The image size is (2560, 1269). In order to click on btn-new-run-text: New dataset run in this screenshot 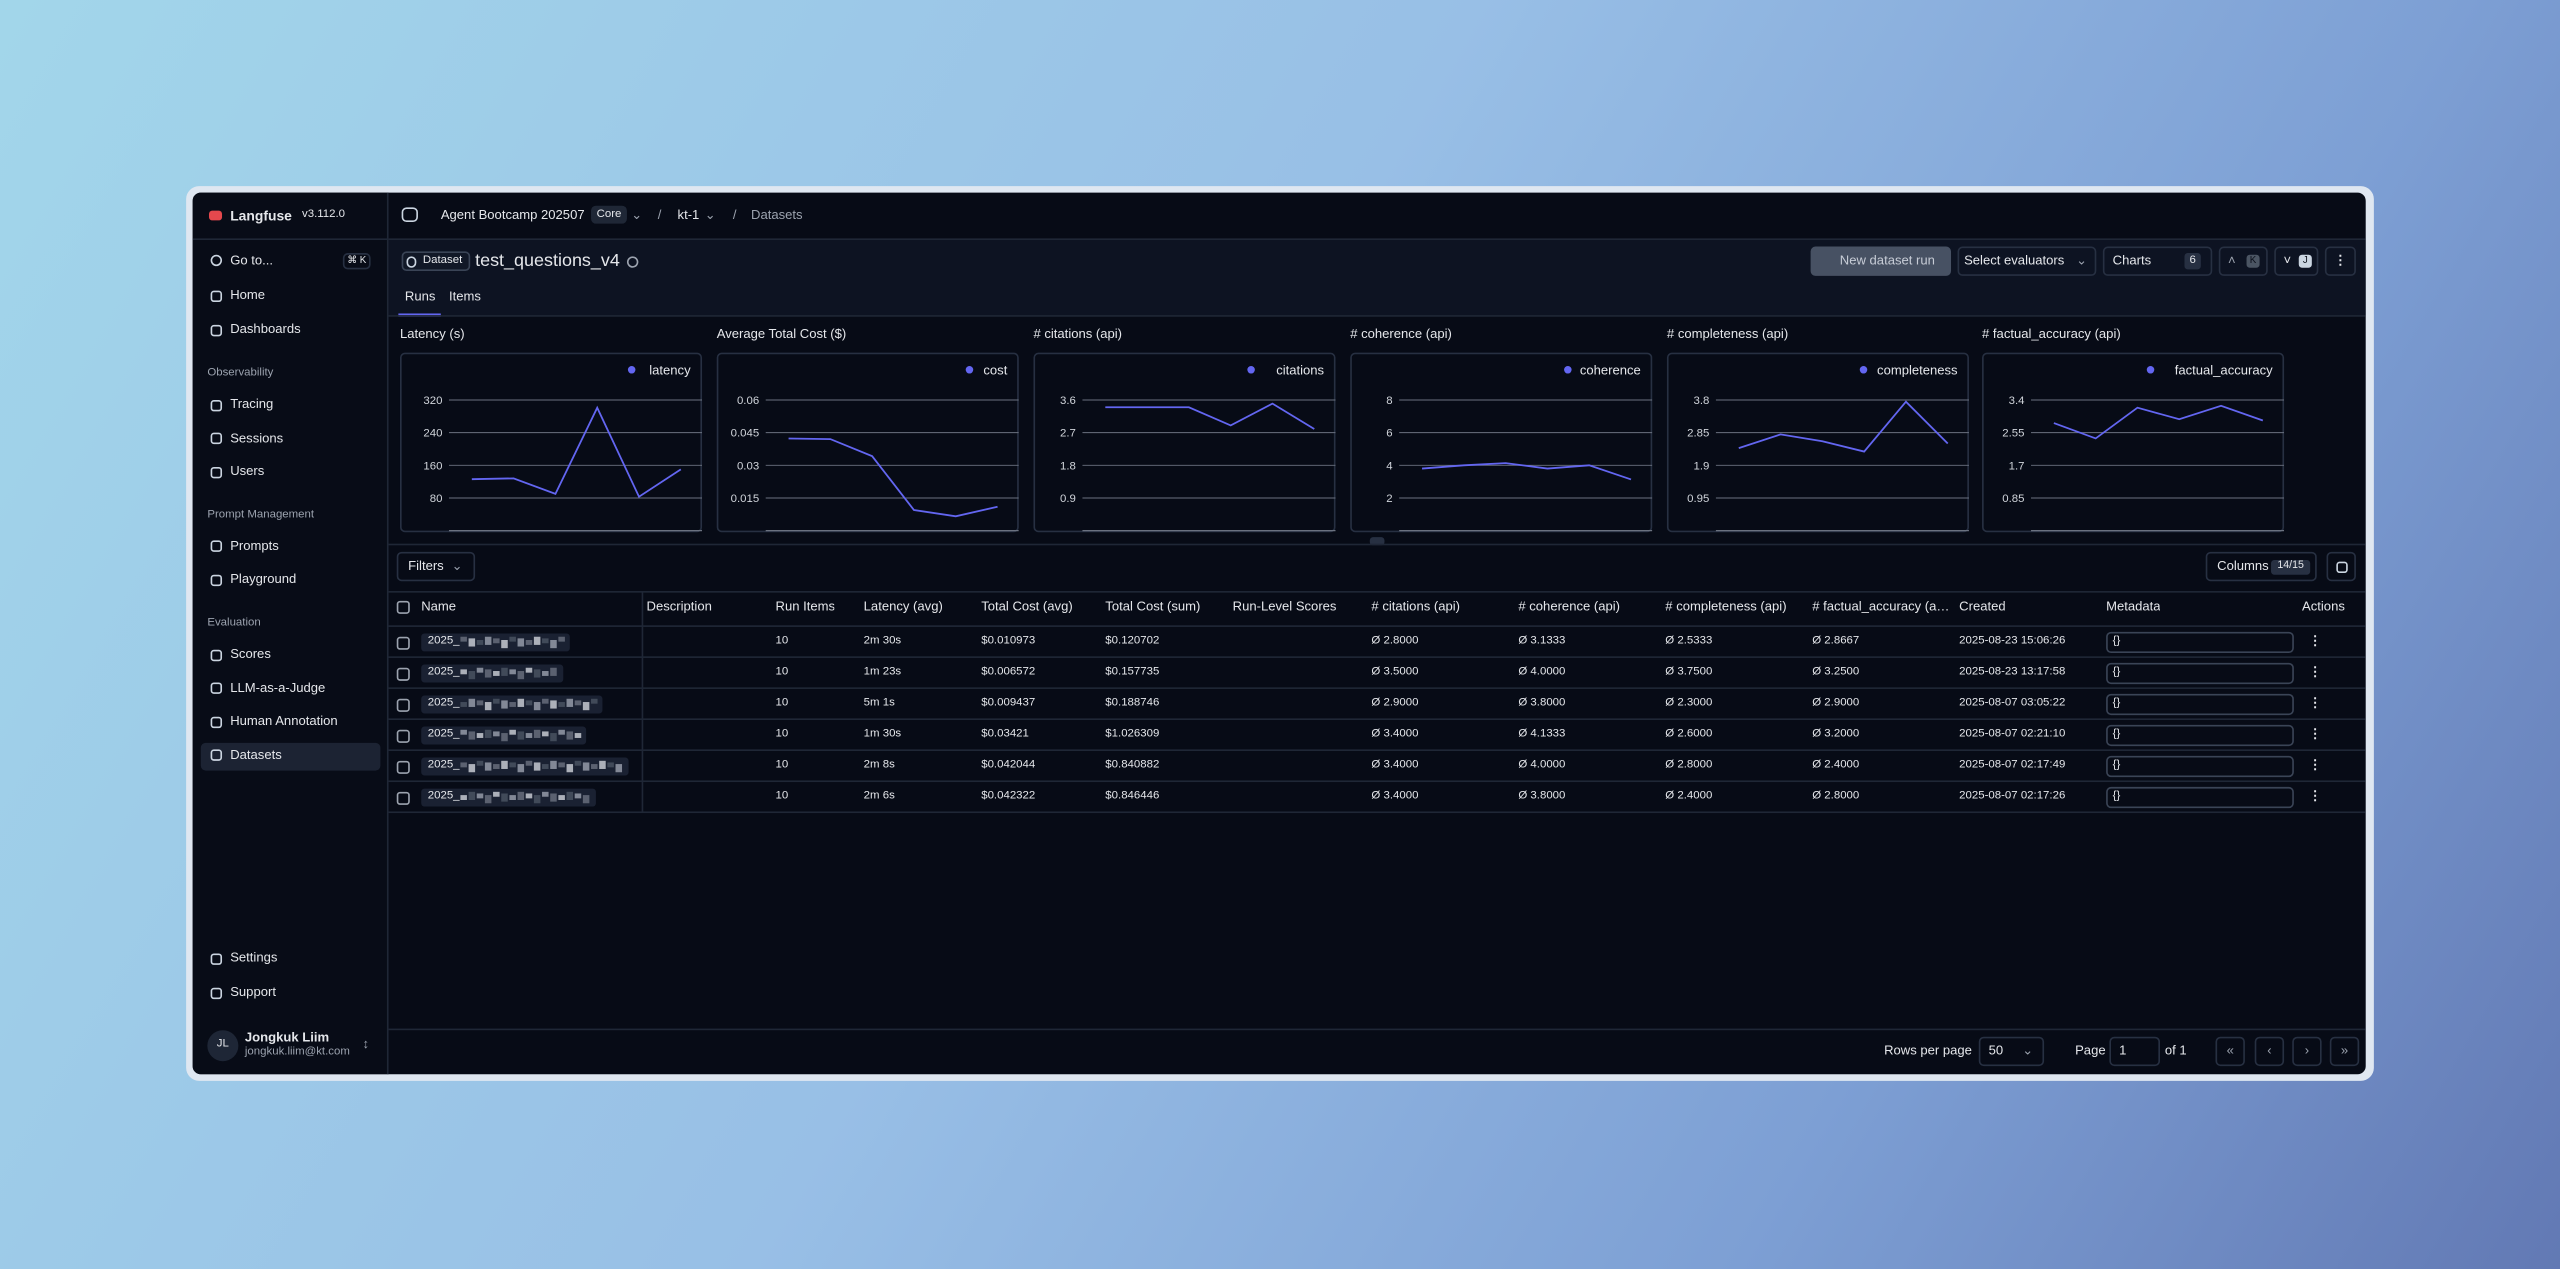, I will do `click(1887, 260)`.